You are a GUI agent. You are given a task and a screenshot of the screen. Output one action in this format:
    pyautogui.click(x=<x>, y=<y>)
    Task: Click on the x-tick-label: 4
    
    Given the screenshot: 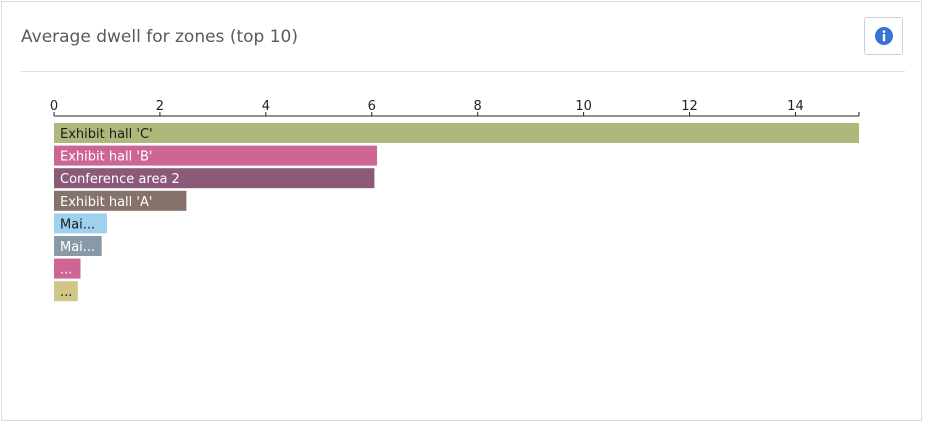 What is the action you would take?
    pyautogui.click(x=266, y=106)
    